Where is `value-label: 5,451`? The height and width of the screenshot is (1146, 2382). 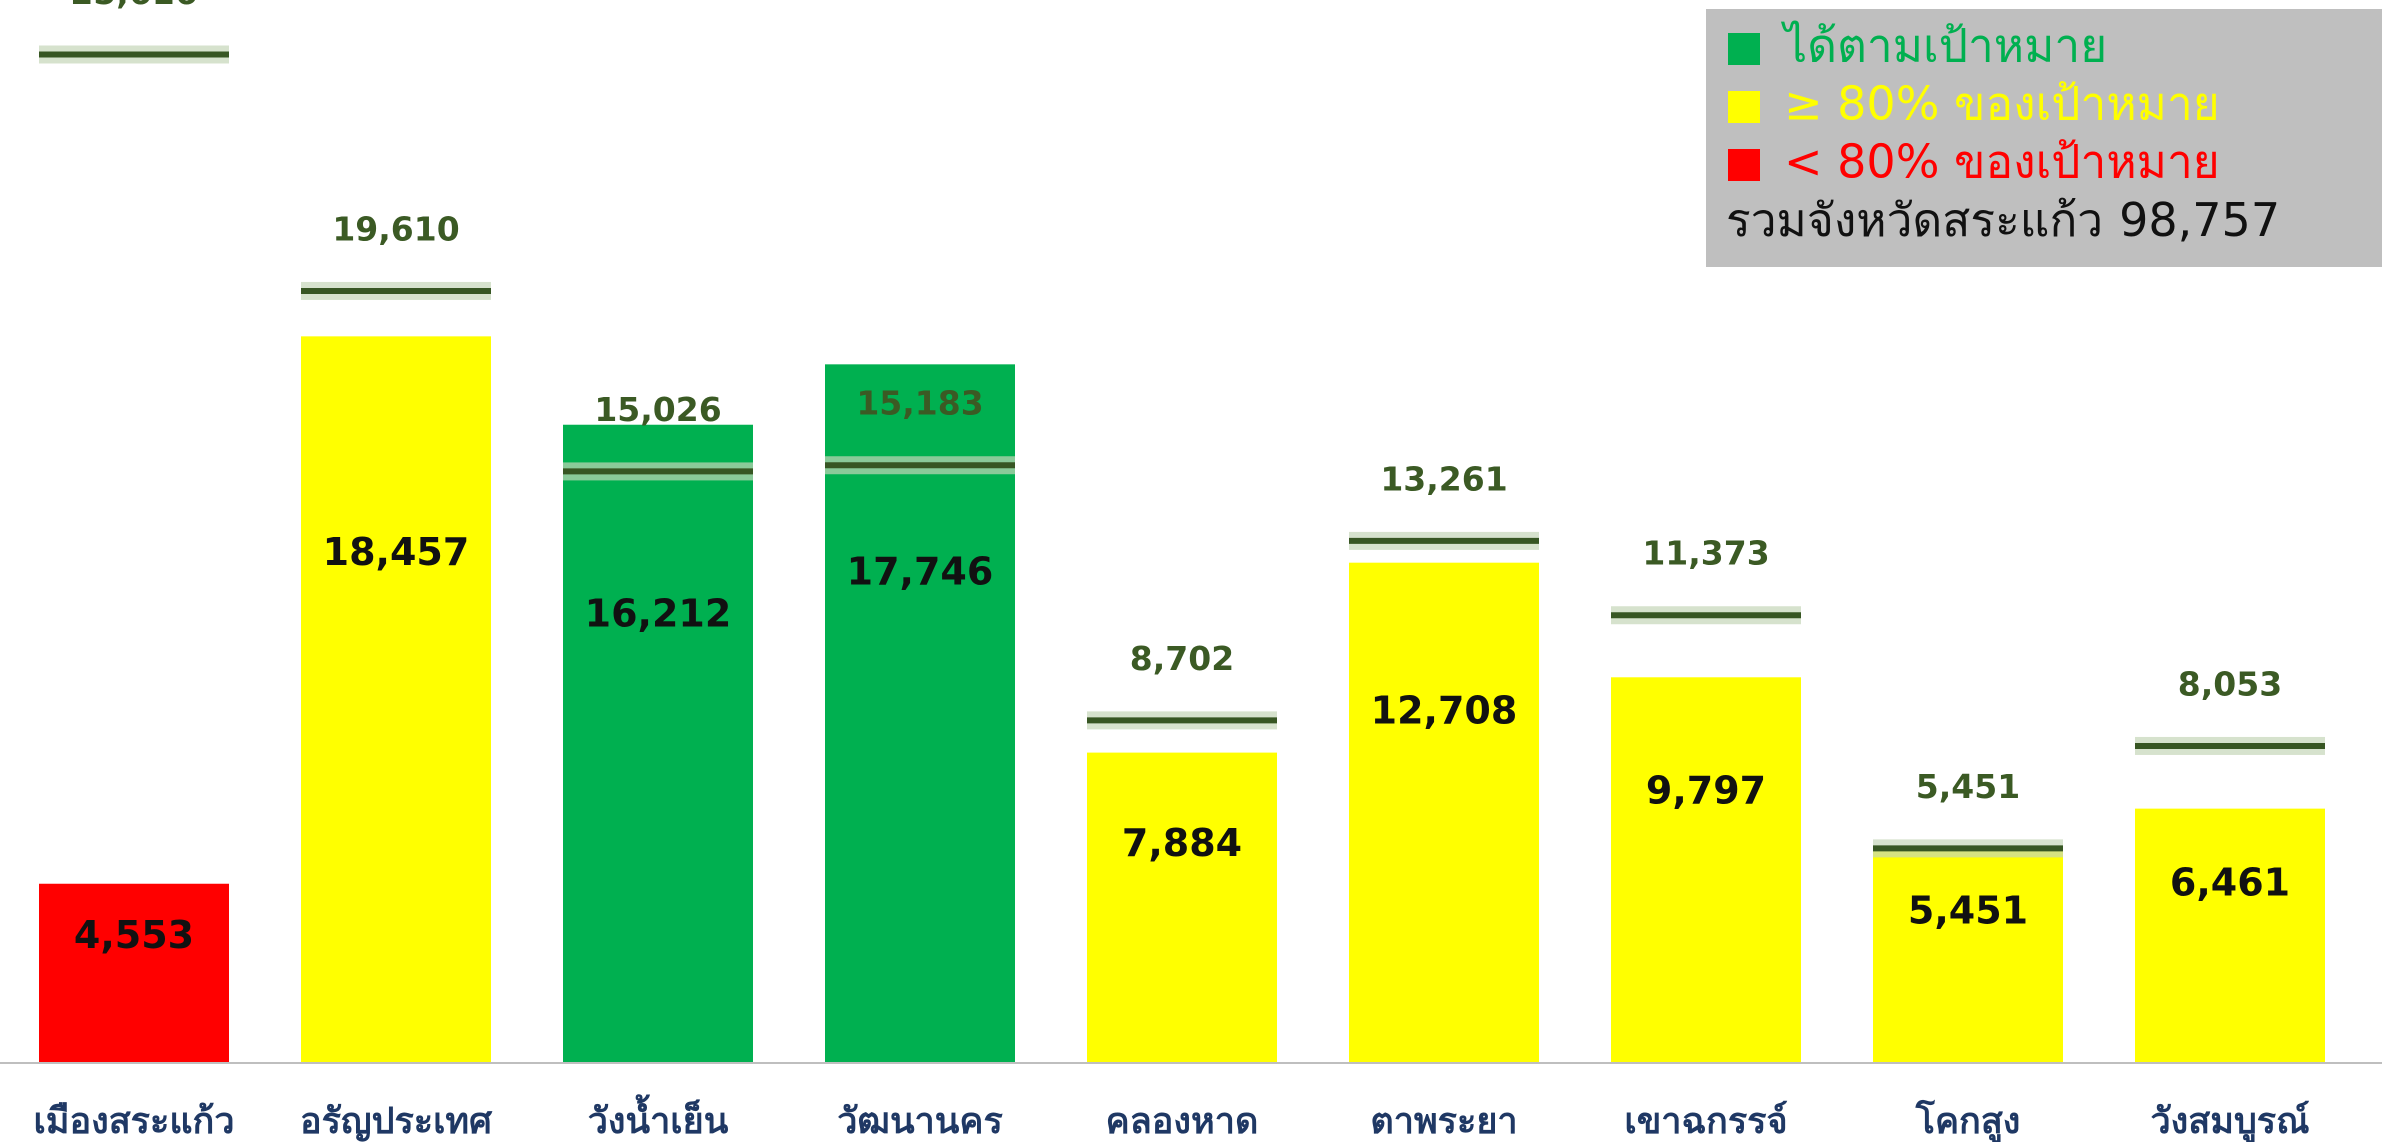 value-label: 5,451 is located at coordinates (1968, 910).